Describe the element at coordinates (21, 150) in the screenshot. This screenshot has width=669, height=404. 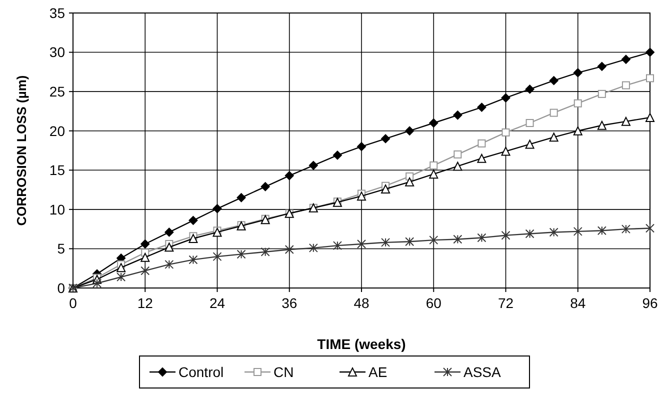
I see `y-axis-title: CORROSION LOSS (µm)` at that location.